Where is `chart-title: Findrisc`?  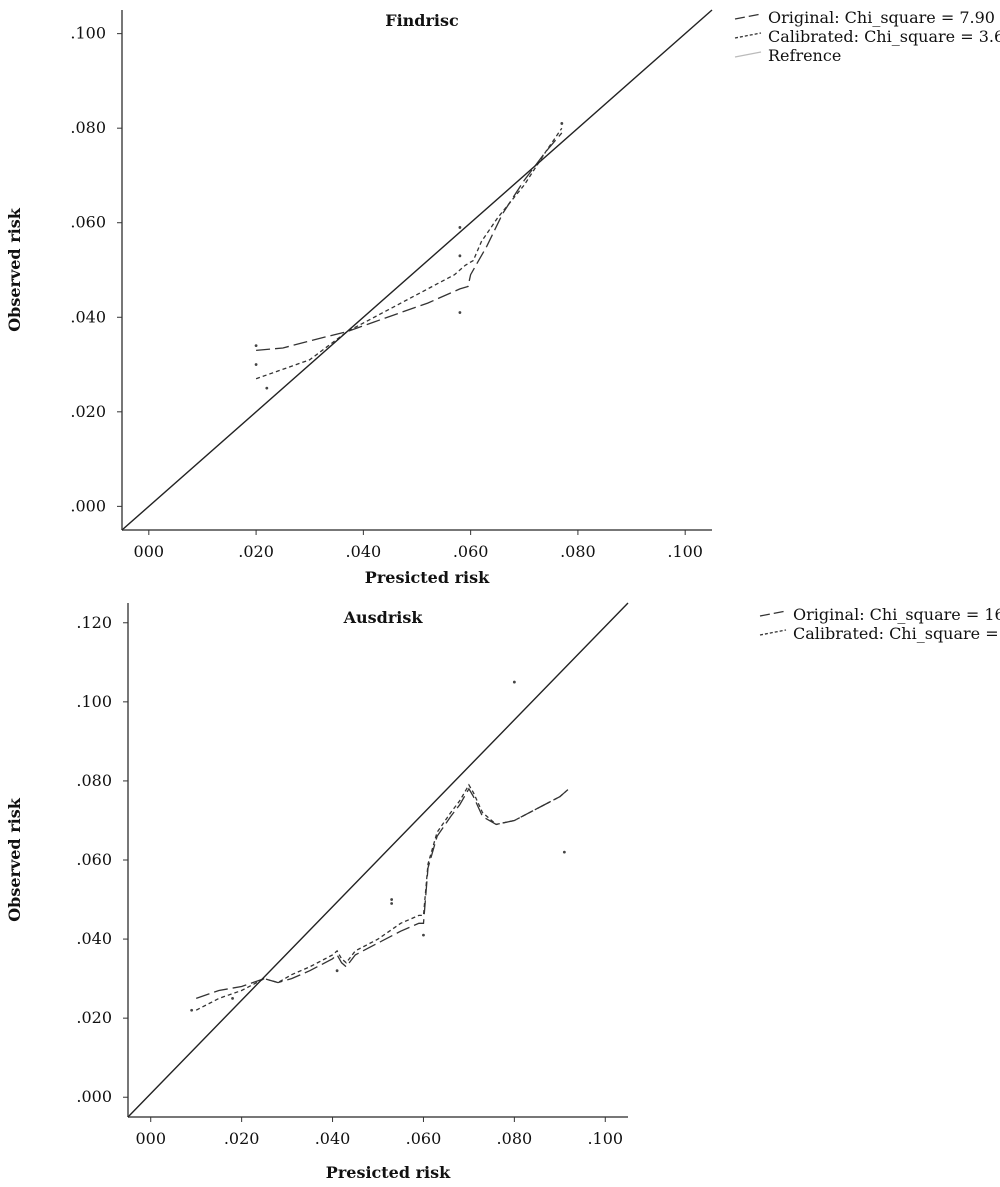 chart-title: Findrisc is located at coordinates (422, 20).